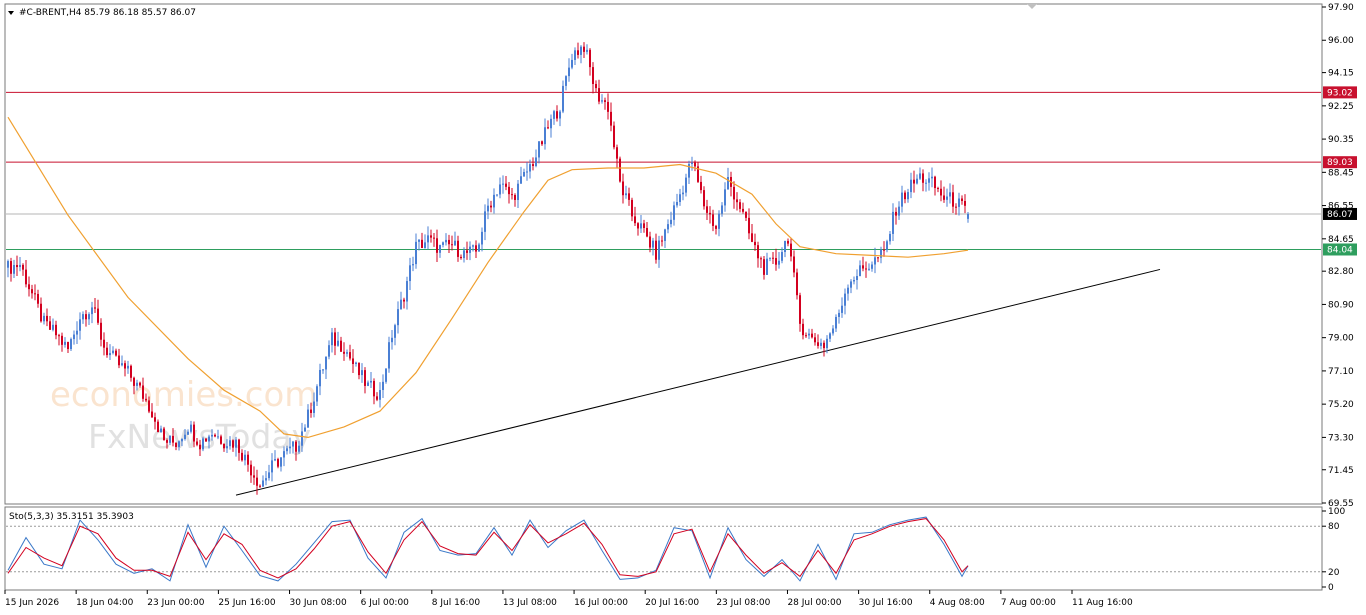 The width and height of the screenshot is (1366, 615). Describe the element at coordinates (1341, 107) in the screenshot. I see `svg-text: 92.25` at that location.